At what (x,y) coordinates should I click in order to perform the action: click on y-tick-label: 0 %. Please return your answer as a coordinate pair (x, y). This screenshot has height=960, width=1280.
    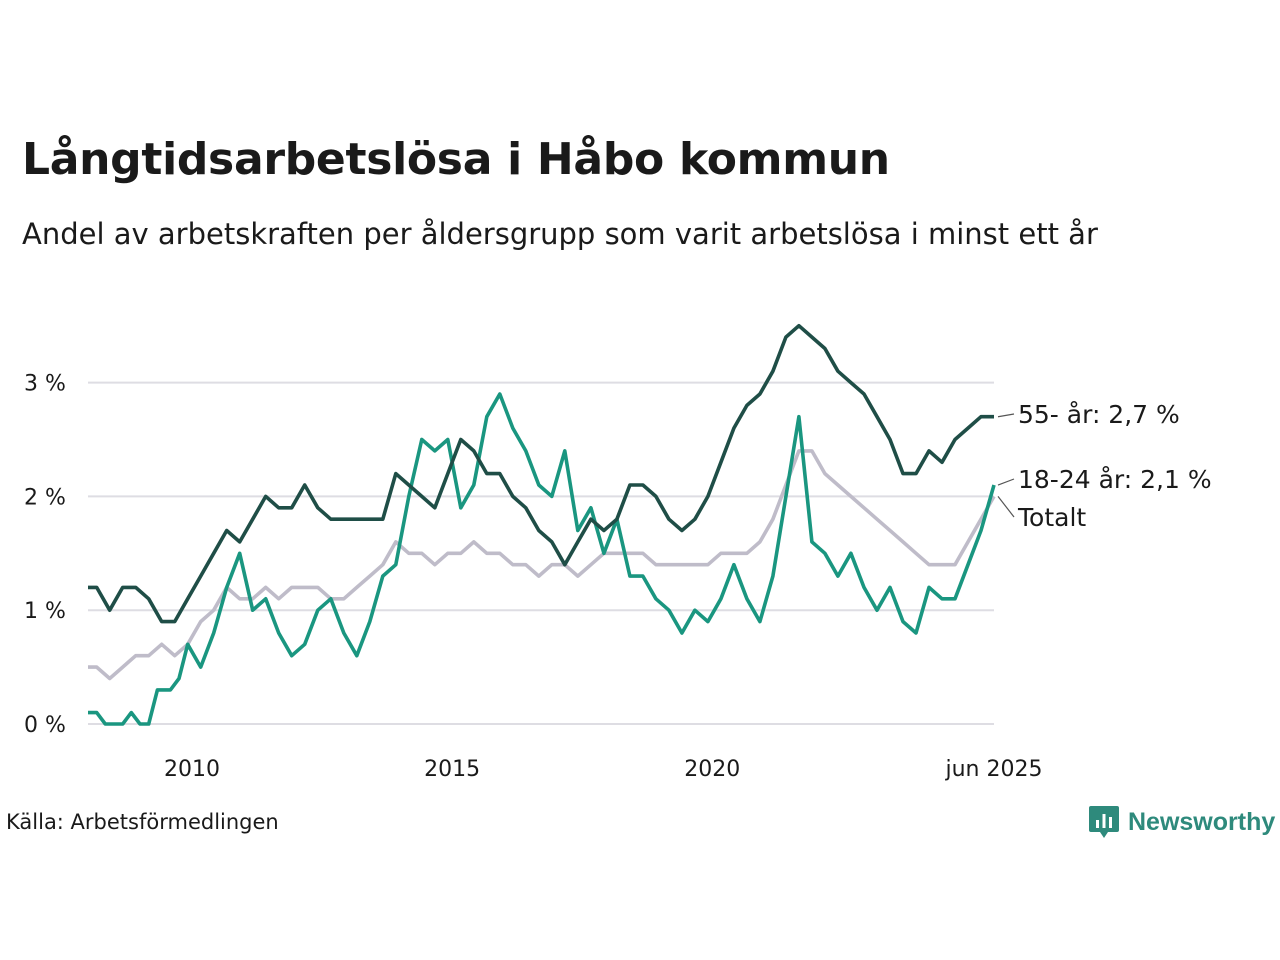
    Looking at the image, I should click on (45, 725).